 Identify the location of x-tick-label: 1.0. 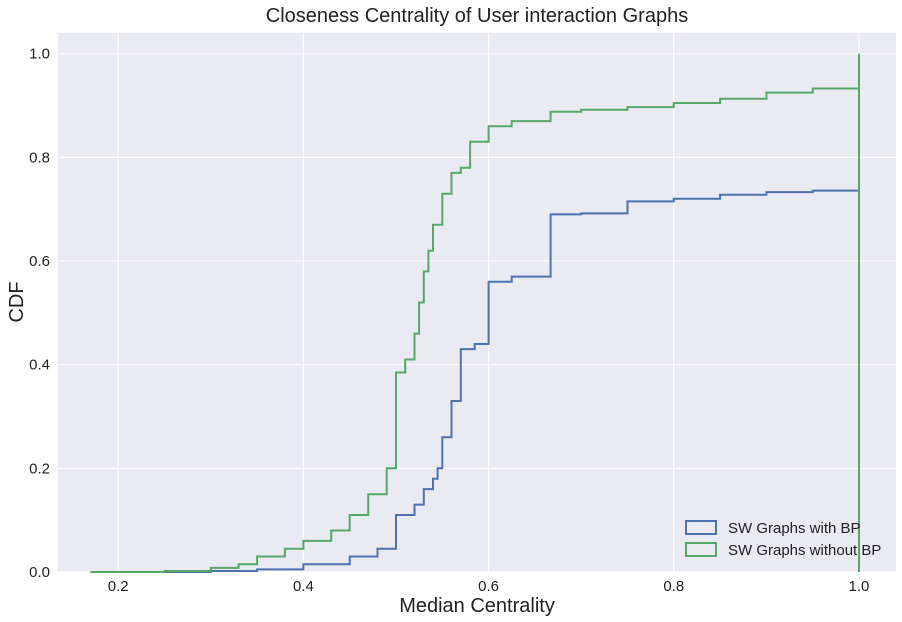
(859, 586).